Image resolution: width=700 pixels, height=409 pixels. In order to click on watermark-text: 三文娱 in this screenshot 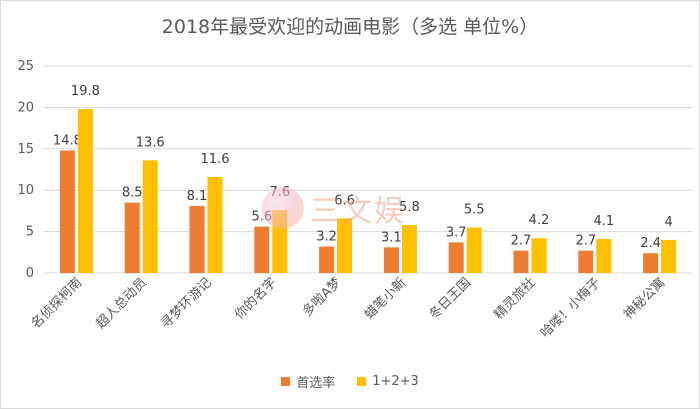, I will do `click(358, 211)`.